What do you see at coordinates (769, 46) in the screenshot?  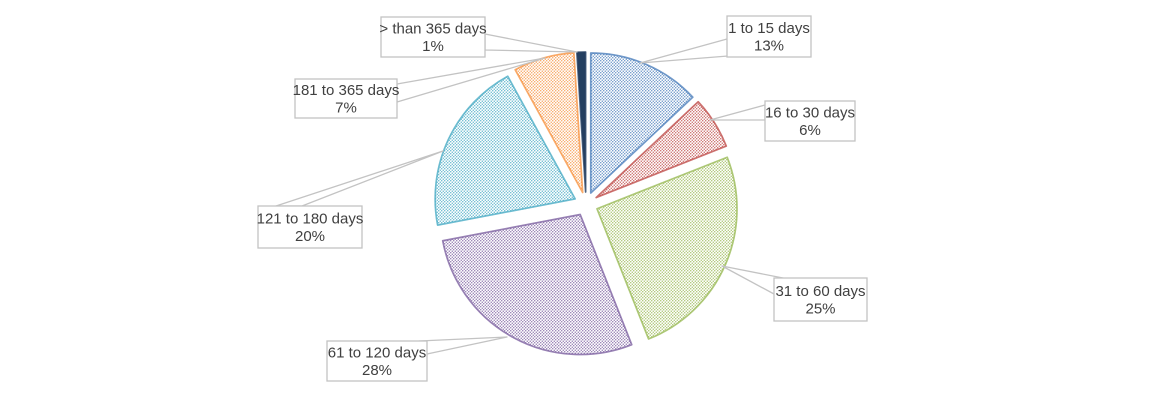 I see `callout-value-0: 13%` at bounding box center [769, 46].